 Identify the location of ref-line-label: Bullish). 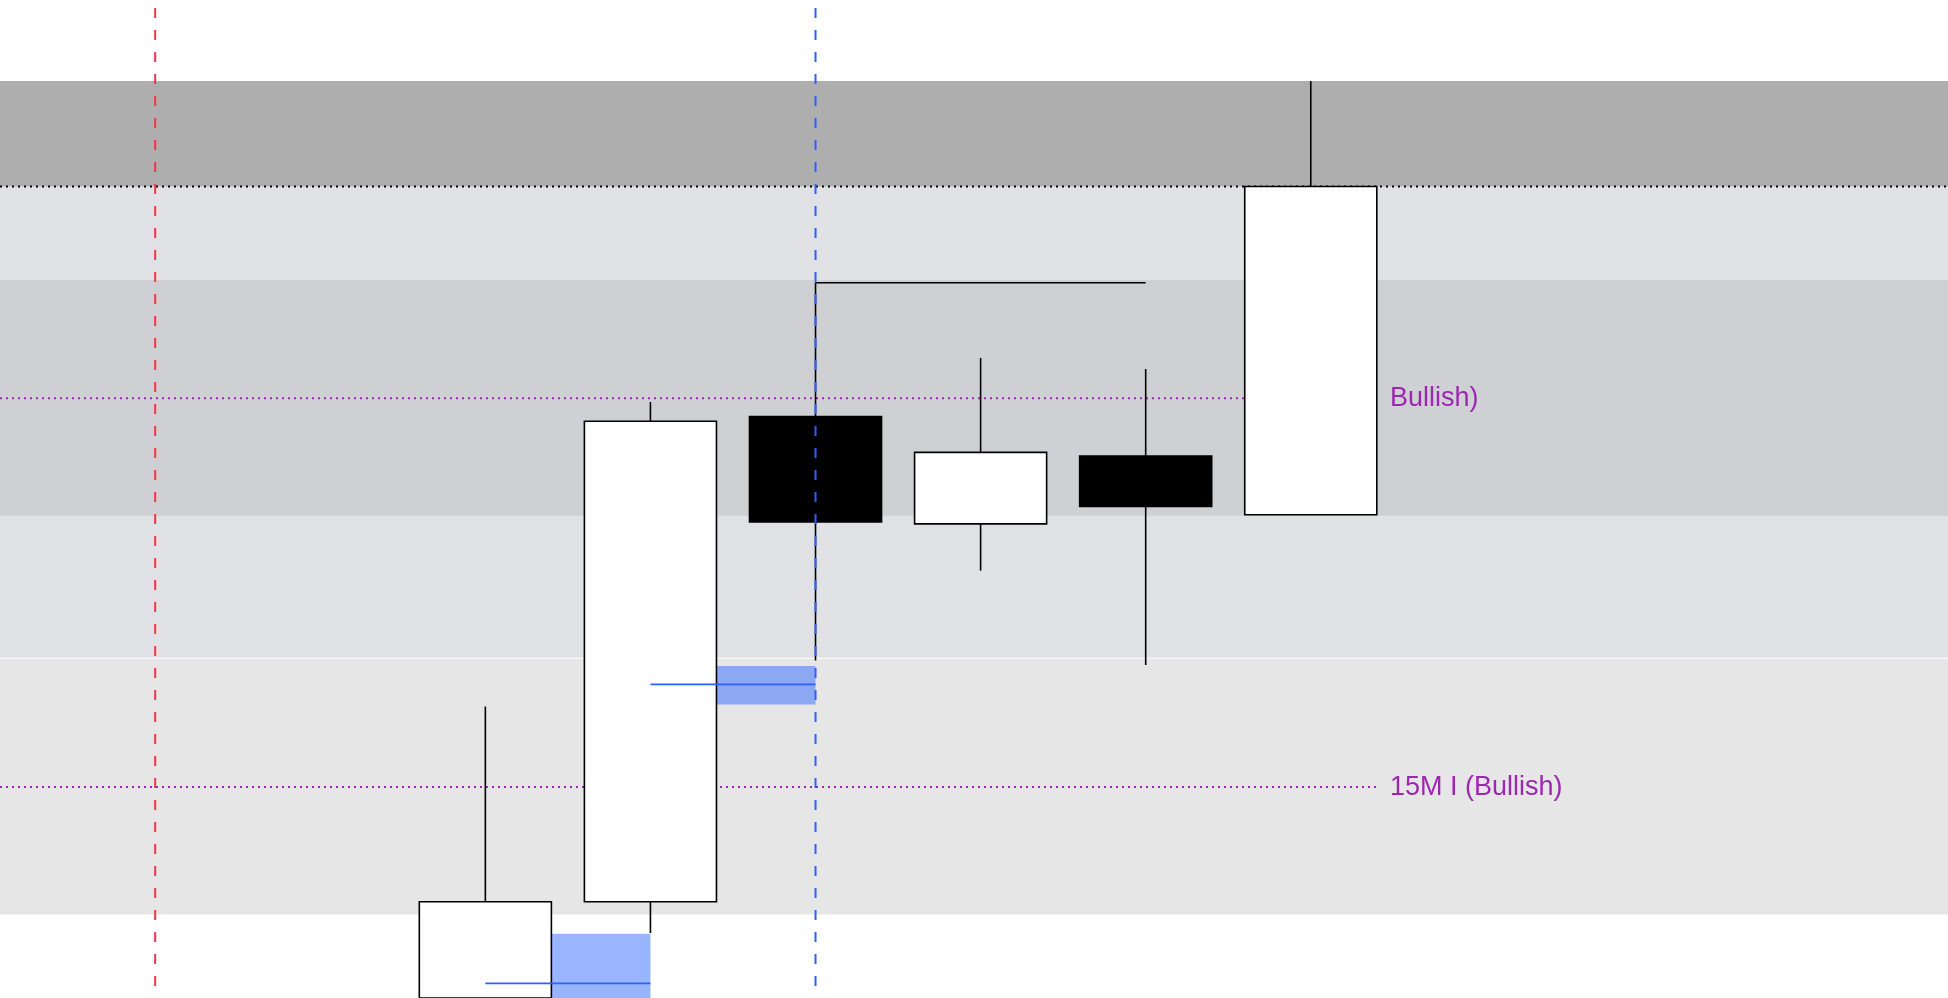
(1434, 397).